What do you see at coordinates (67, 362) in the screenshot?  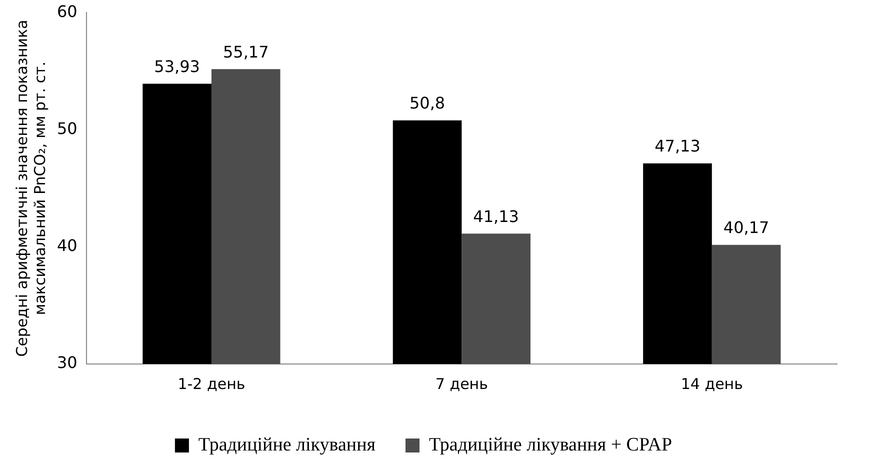 I see `y-tick-label: 30` at bounding box center [67, 362].